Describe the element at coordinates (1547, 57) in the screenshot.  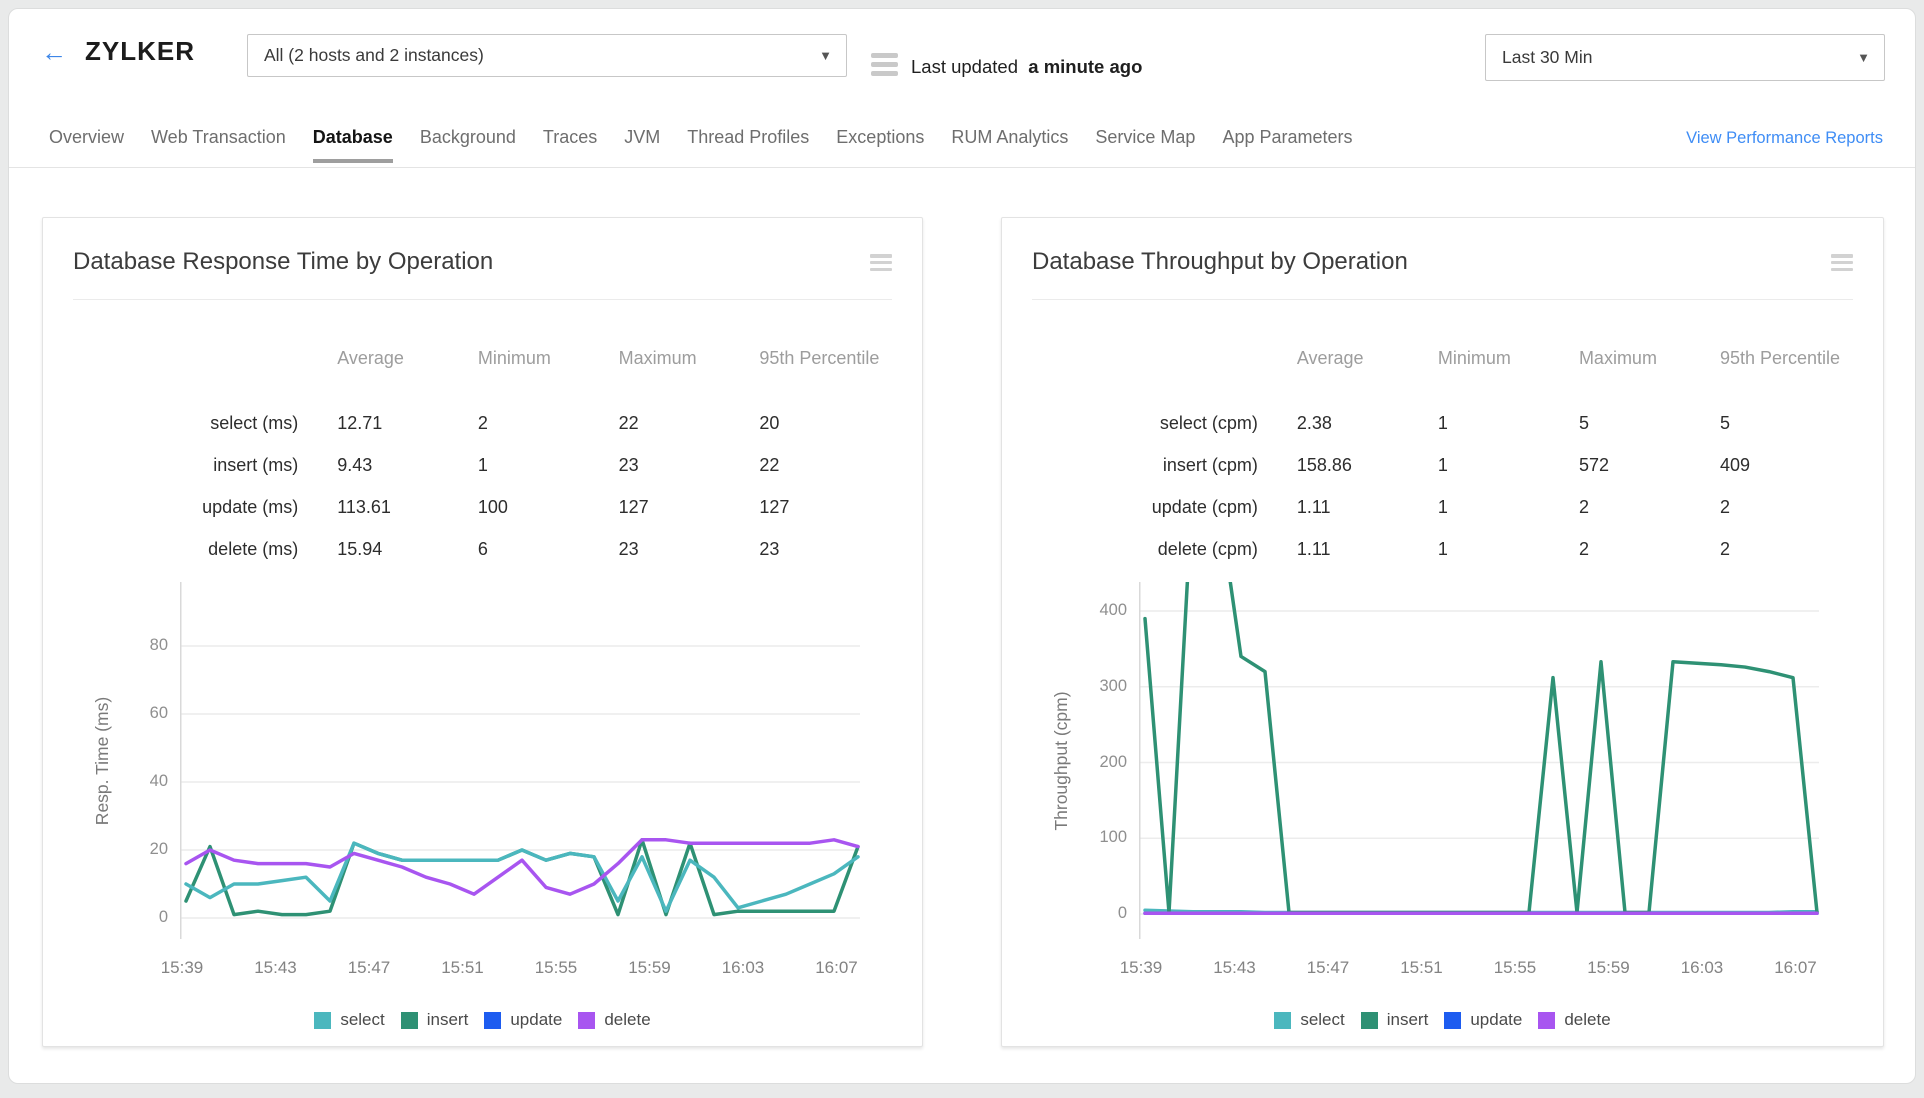
I see `time-range-value: Last 30 Min` at that location.